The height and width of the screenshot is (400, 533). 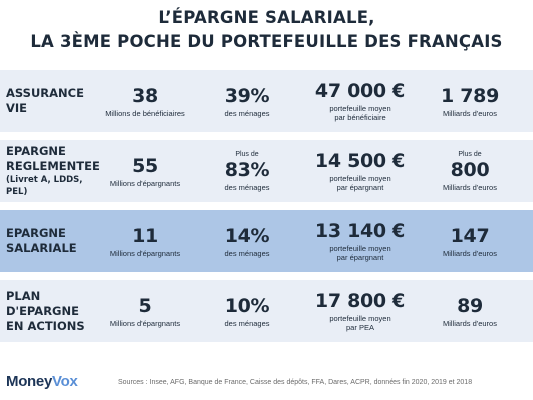 What do you see at coordinates (470, 305) in the screenshot?
I see `cell-value: 89` at bounding box center [470, 305].